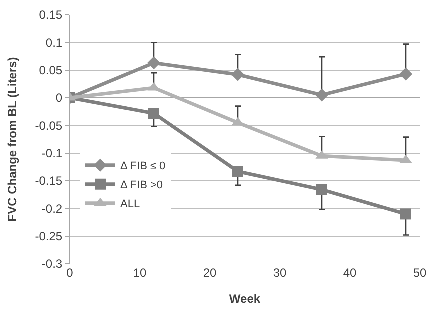 This screenshot has height=311, width=435. I want to click on x-axis-title: Week, so click(245, 299).